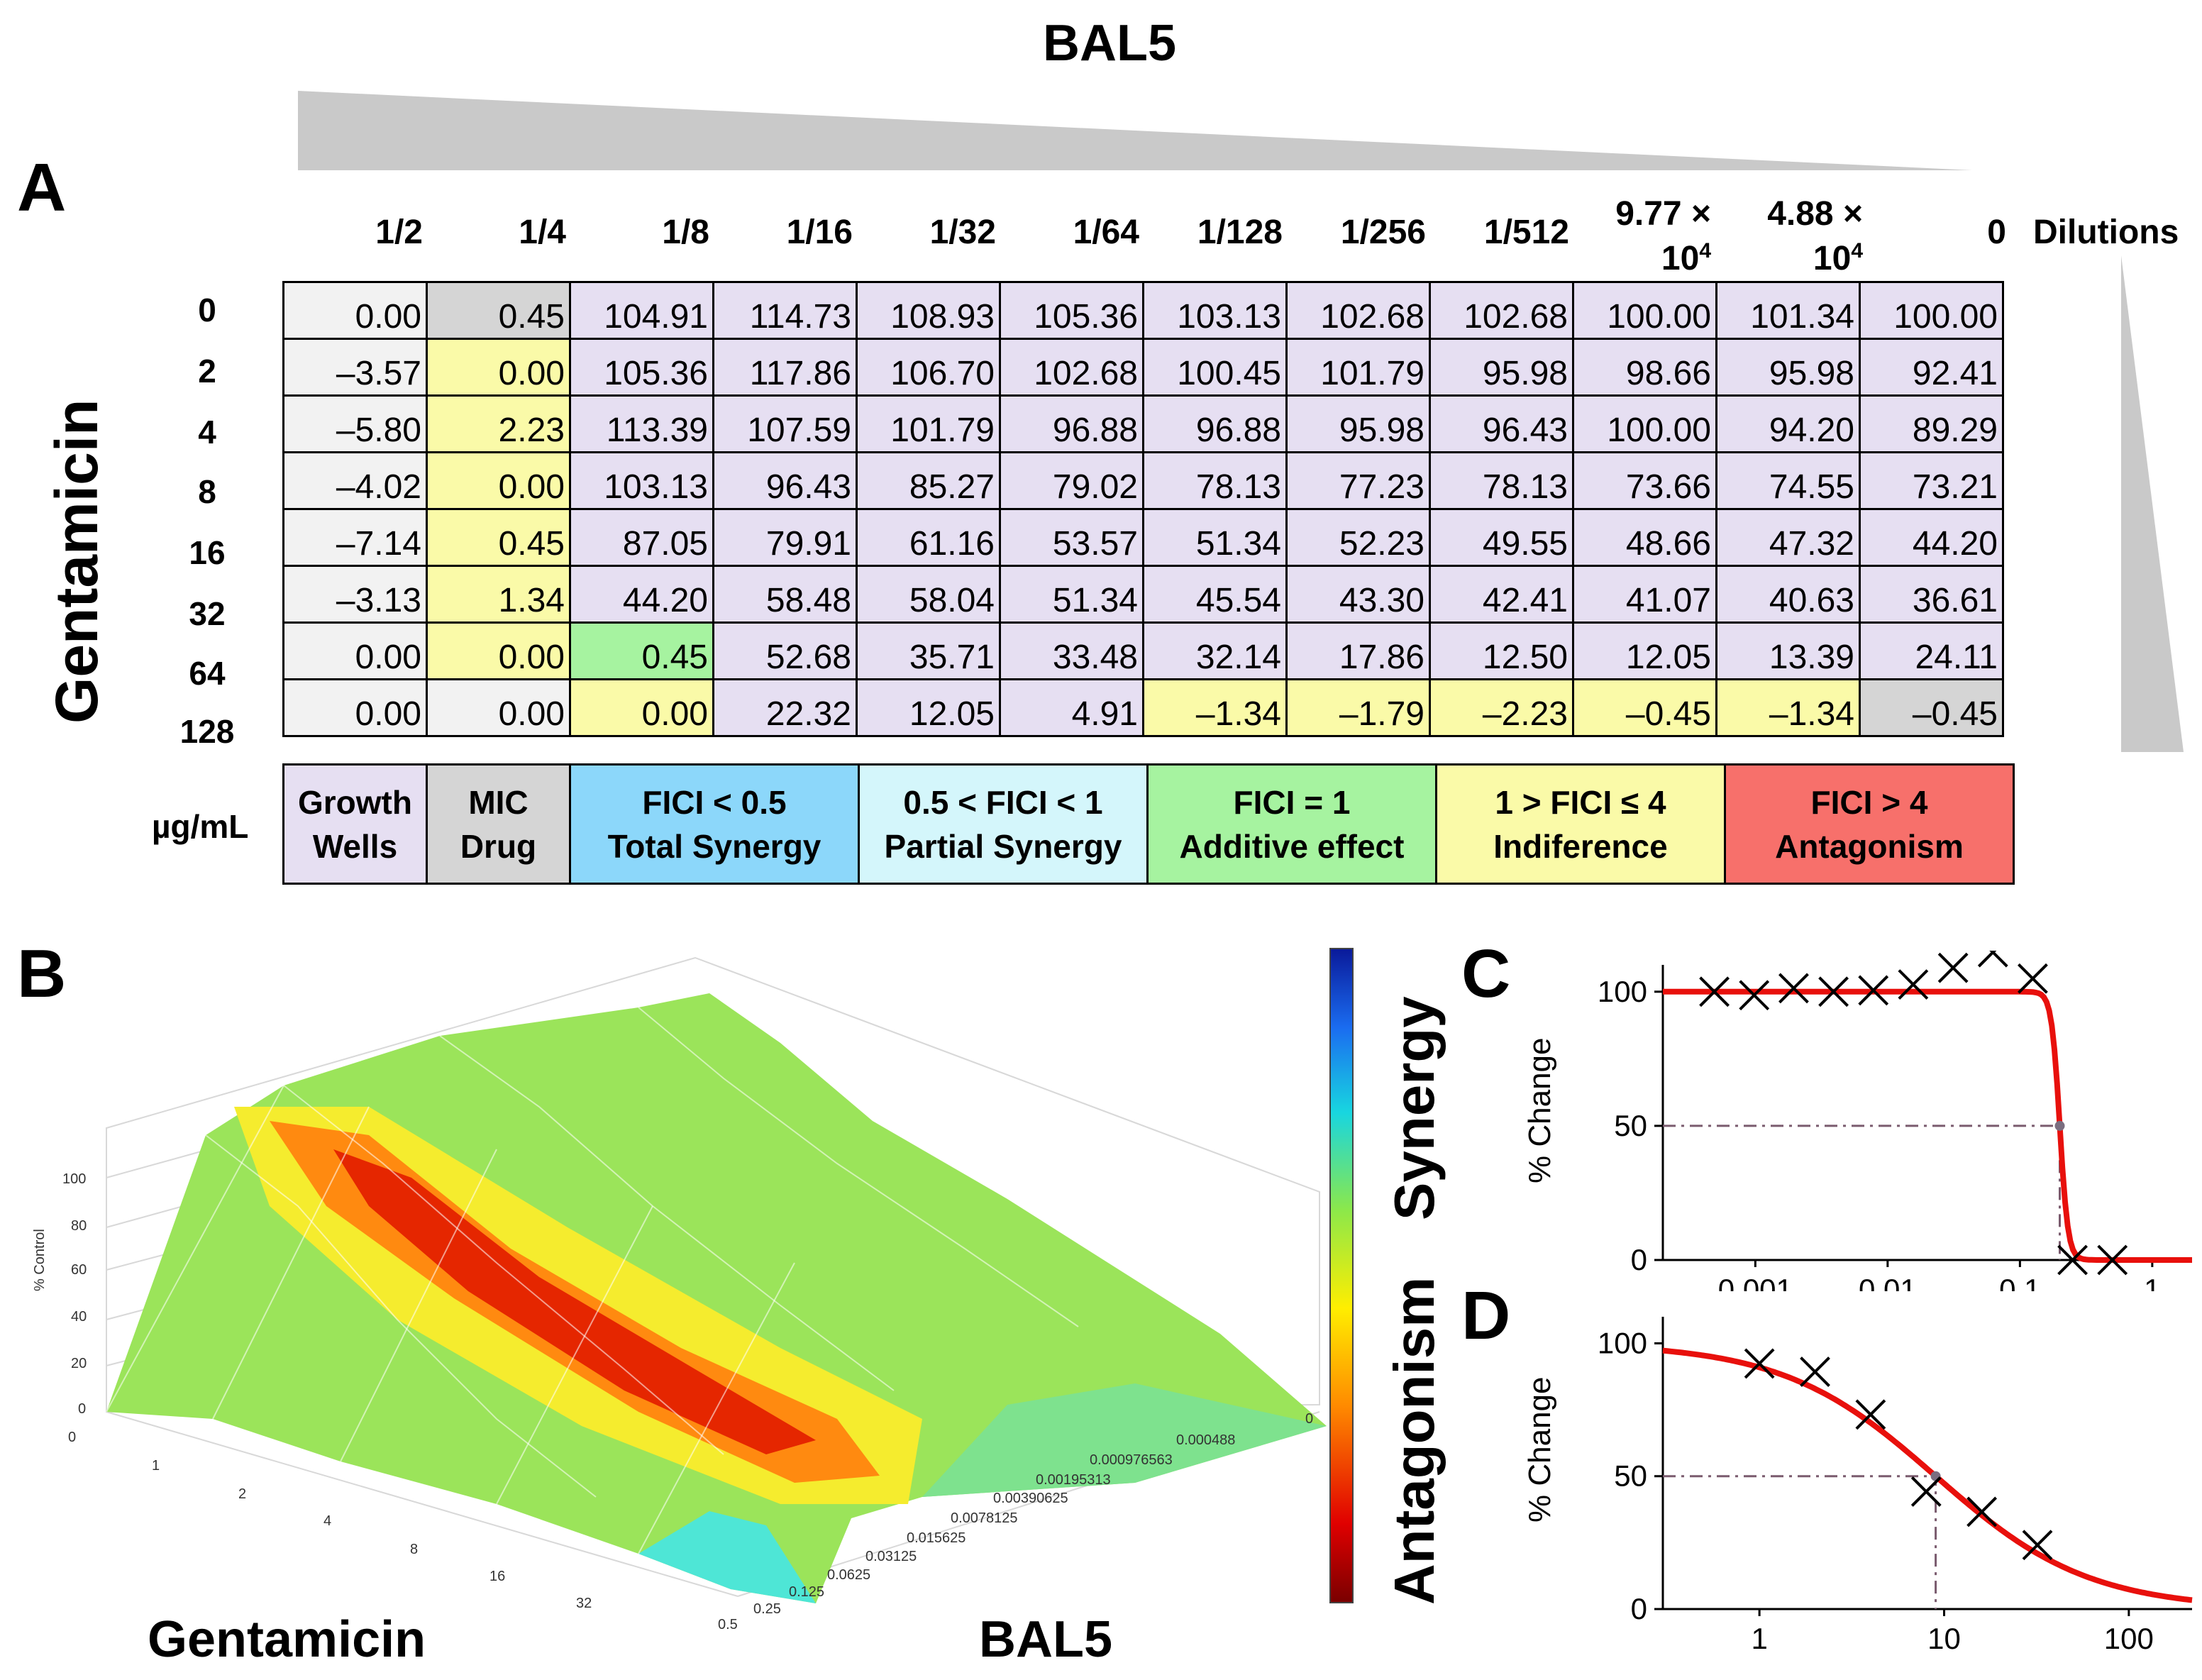 Image resolution: width=2202 pixels, height=1680 pixels. I want to click on colorbar-antagonism-label: Antagonism, so click(1414, 1440).